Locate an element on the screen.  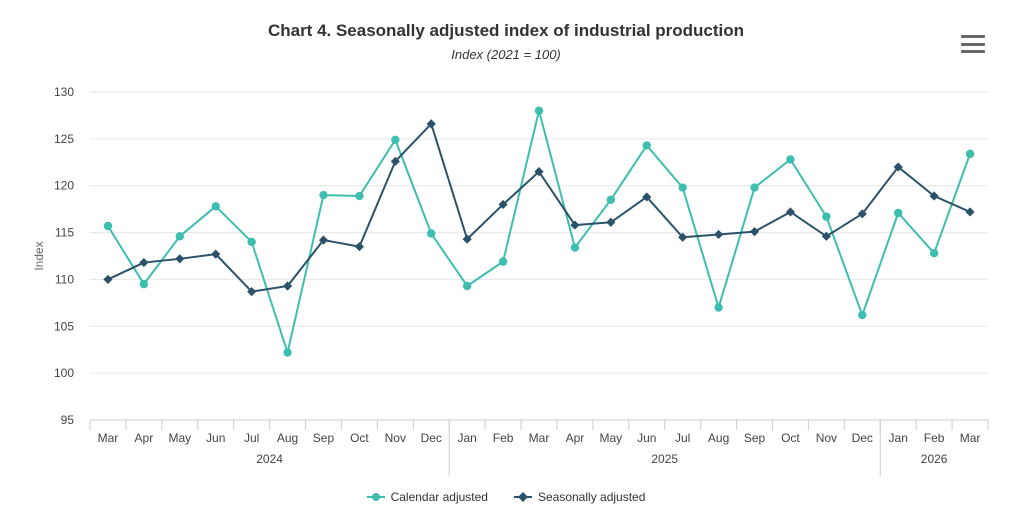
chart-legend: Calendar adjusted Seasonally adjusted is located at coordinates (506, 497).